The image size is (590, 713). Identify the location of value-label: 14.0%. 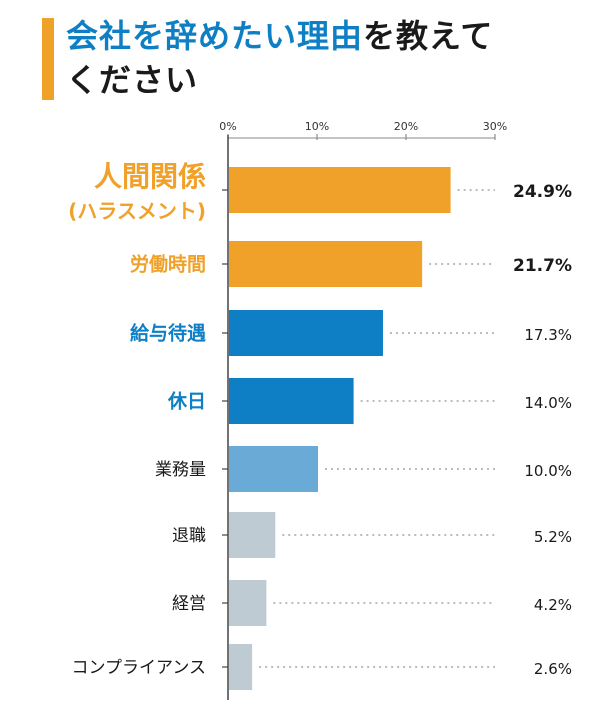
(548, 403).